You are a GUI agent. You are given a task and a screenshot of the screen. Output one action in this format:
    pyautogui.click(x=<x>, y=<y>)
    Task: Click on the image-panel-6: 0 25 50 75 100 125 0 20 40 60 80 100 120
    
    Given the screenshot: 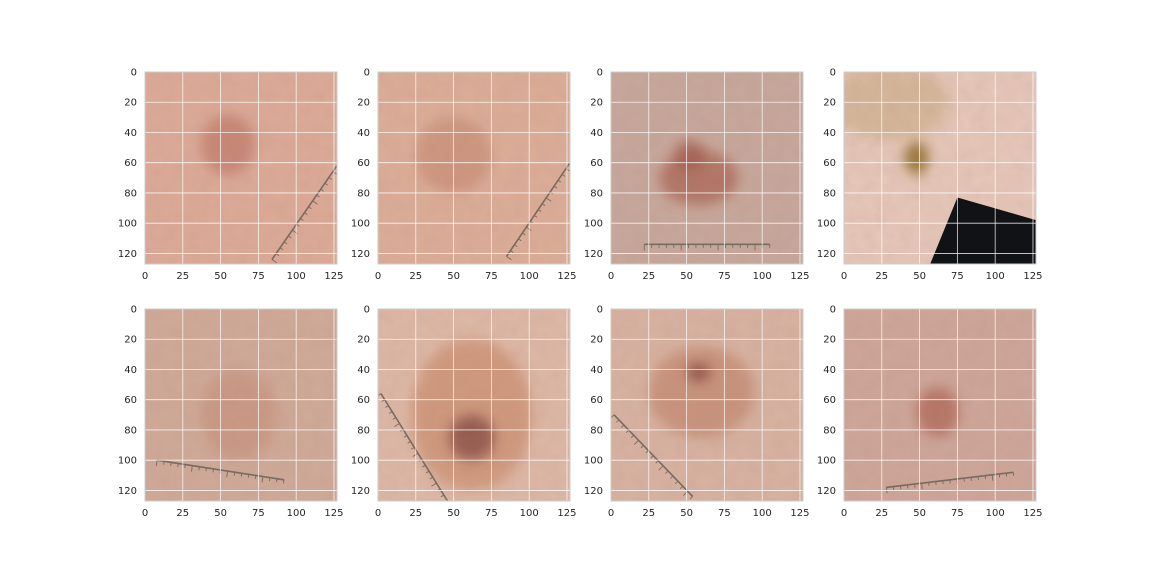 What is the action you would take?
    pyautogui.click(x=464, y=412)
    